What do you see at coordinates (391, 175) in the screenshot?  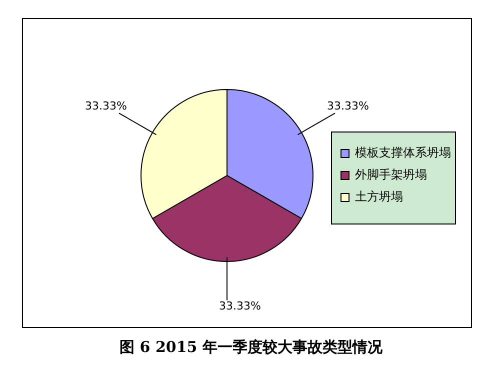 I see `legend-label: 外脚手架坍塌` at bounding box center [391, 175].